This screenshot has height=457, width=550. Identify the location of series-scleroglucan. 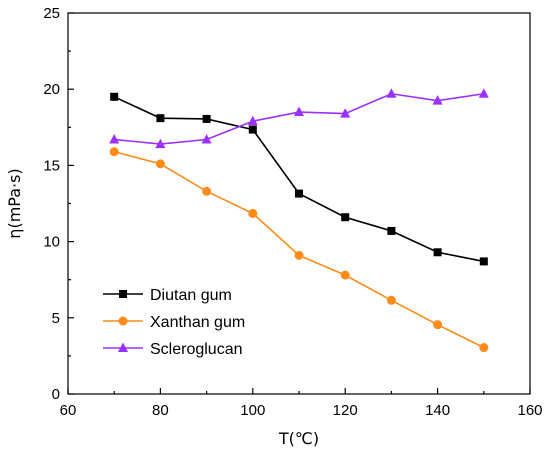
(299, 118).